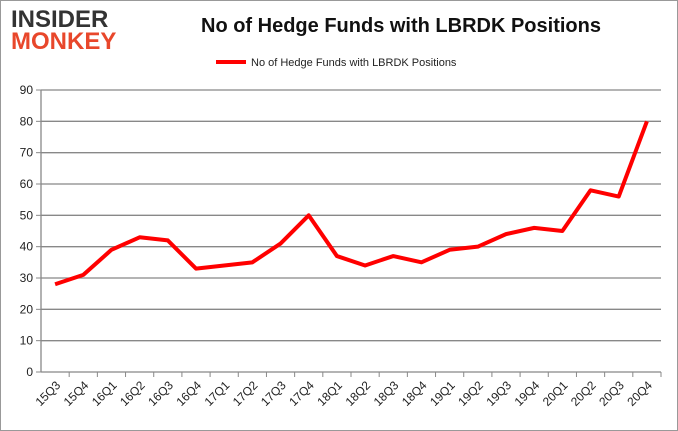 Image resolution: width=678 pixels, height=431 pixels. I want to click on x-tick-label: 19Q1, so click(442, 393).